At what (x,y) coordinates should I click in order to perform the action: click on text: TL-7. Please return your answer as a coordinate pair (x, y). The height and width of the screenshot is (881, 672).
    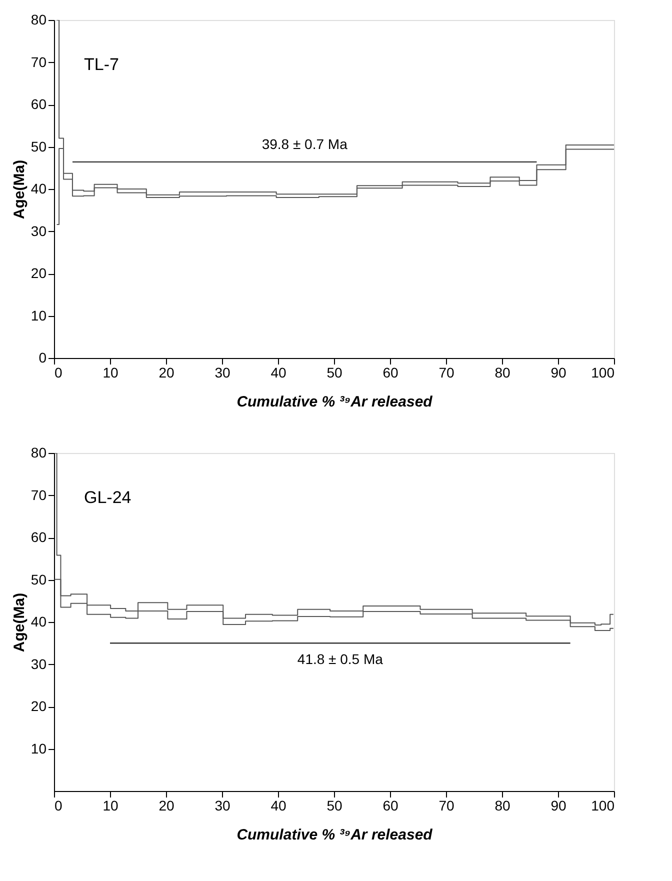
    Looking at the image, I should click on (101, 64).